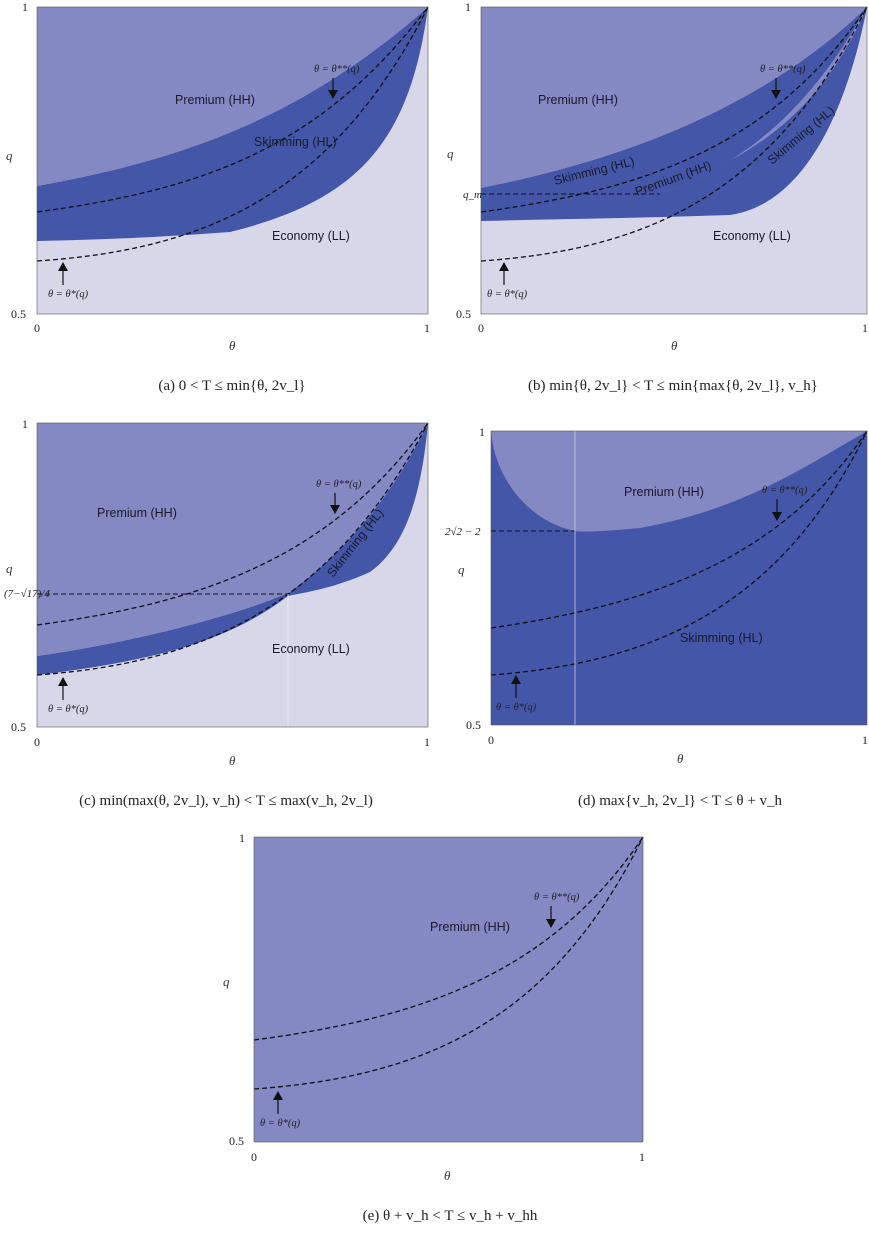 Image resolution: width=869 pixels, height=1233 pixels. I want to click on panel-b-arrowhead-down, so click(776, 94).